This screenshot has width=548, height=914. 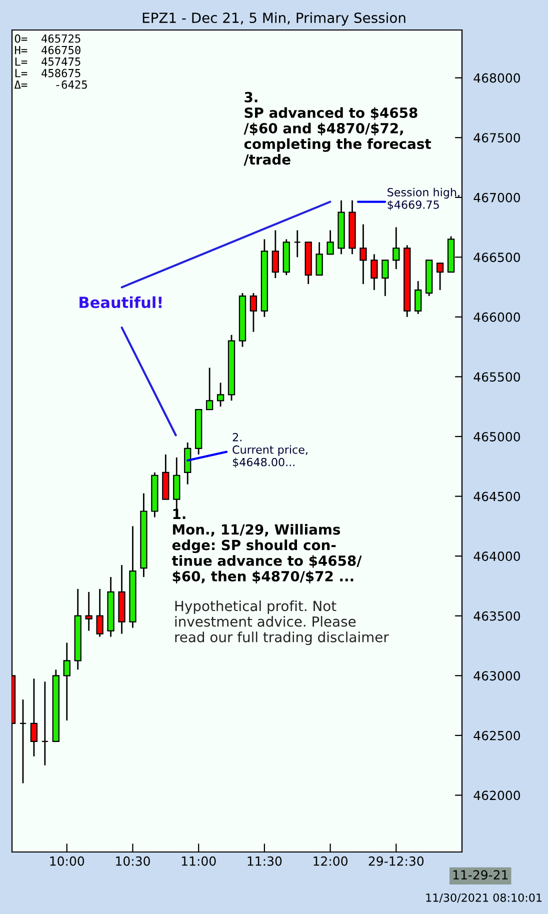 I want to click on y-tick-label: 463500, so click(x=497, y=616).